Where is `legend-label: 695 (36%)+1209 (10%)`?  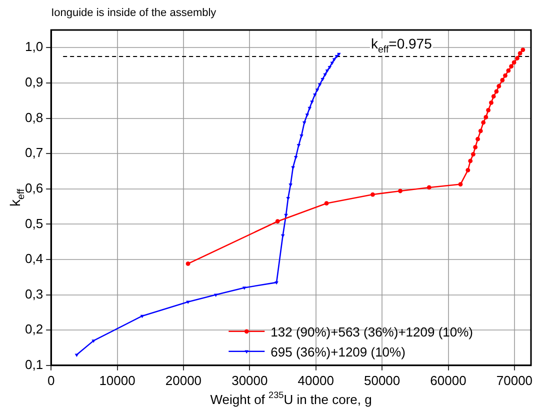
legend-label: 695 (36%)+1209 (10%) is located at coordinates (338, 352).